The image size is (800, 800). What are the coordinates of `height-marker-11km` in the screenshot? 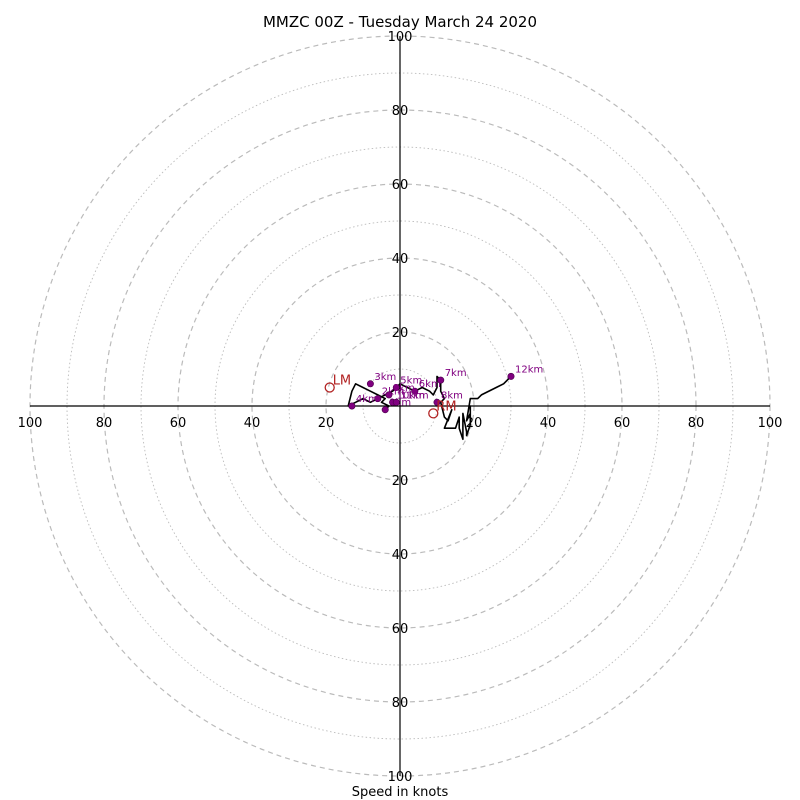 It's located at (396, 402).